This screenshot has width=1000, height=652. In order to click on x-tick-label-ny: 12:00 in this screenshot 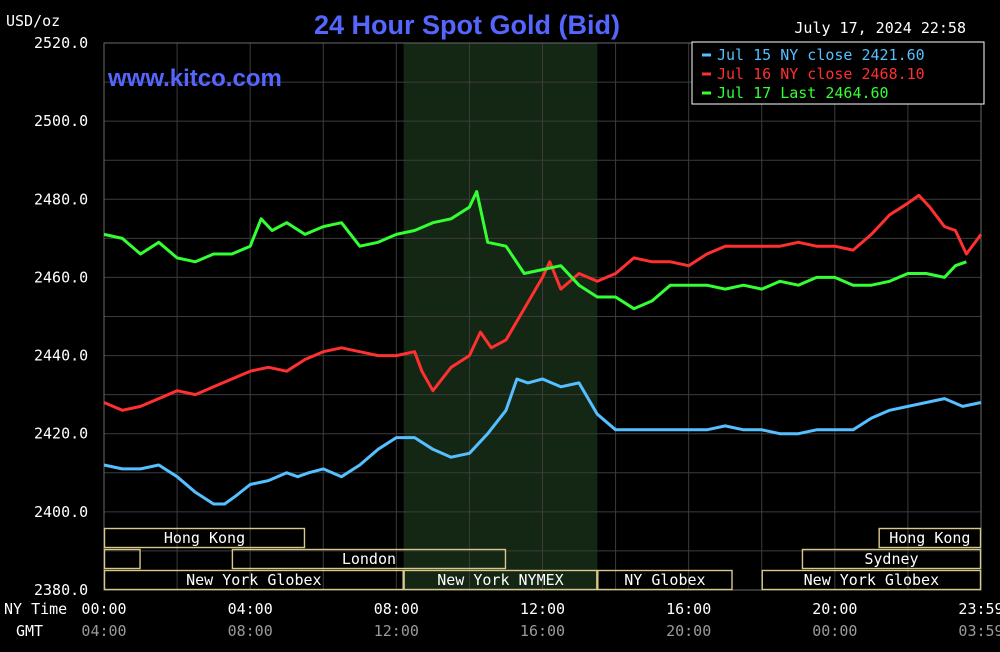, I will do `click(542, 609)`.